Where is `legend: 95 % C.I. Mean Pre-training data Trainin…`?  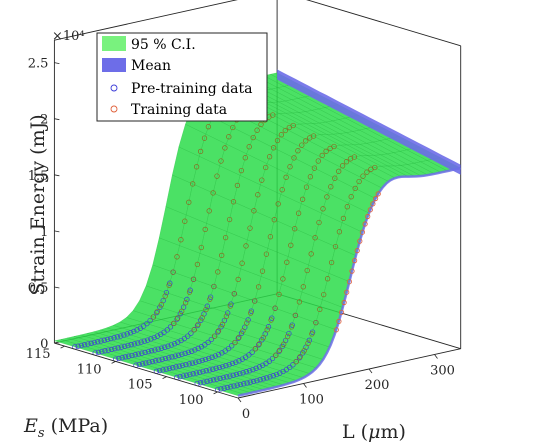
legend: 95 % C.I. Mean Pre-training data Trainin… is located at coordinates (182, 77).